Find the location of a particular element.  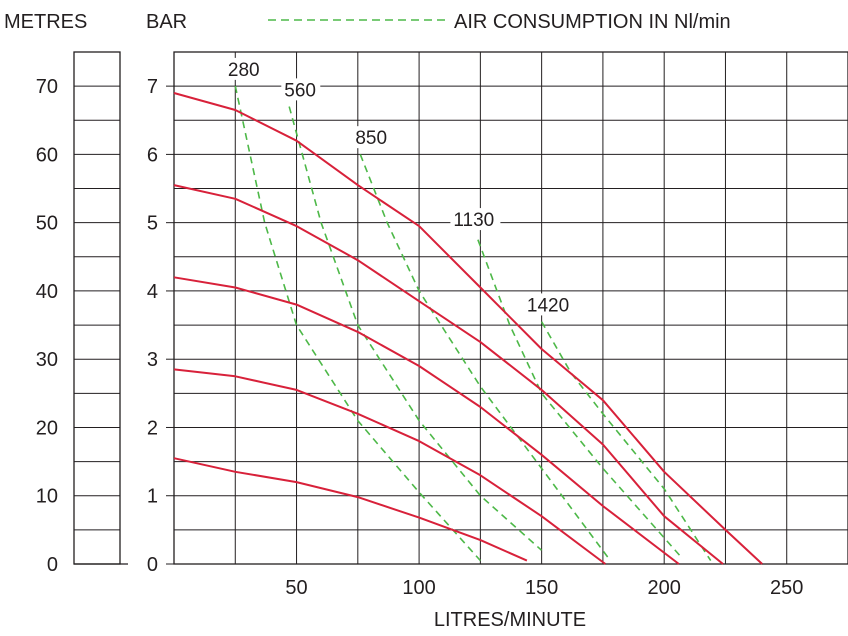

bar-tick-label: 4 is located at coordinates (152, 292).